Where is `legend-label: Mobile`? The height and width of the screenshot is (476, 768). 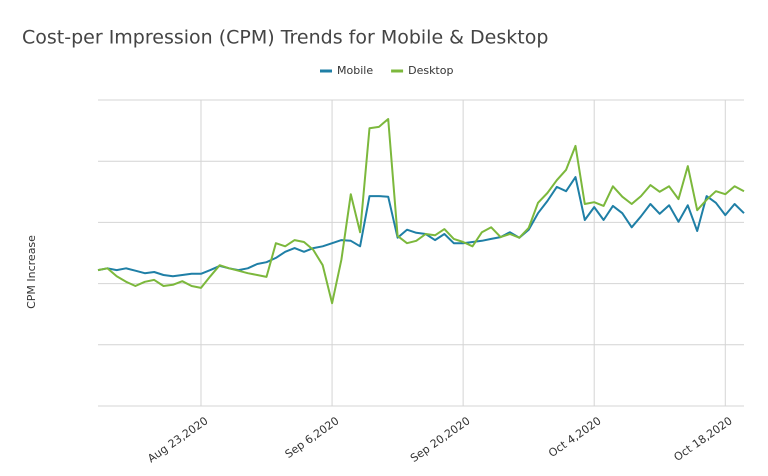 legend-label: Mobile is located at coordinates (355, 70).